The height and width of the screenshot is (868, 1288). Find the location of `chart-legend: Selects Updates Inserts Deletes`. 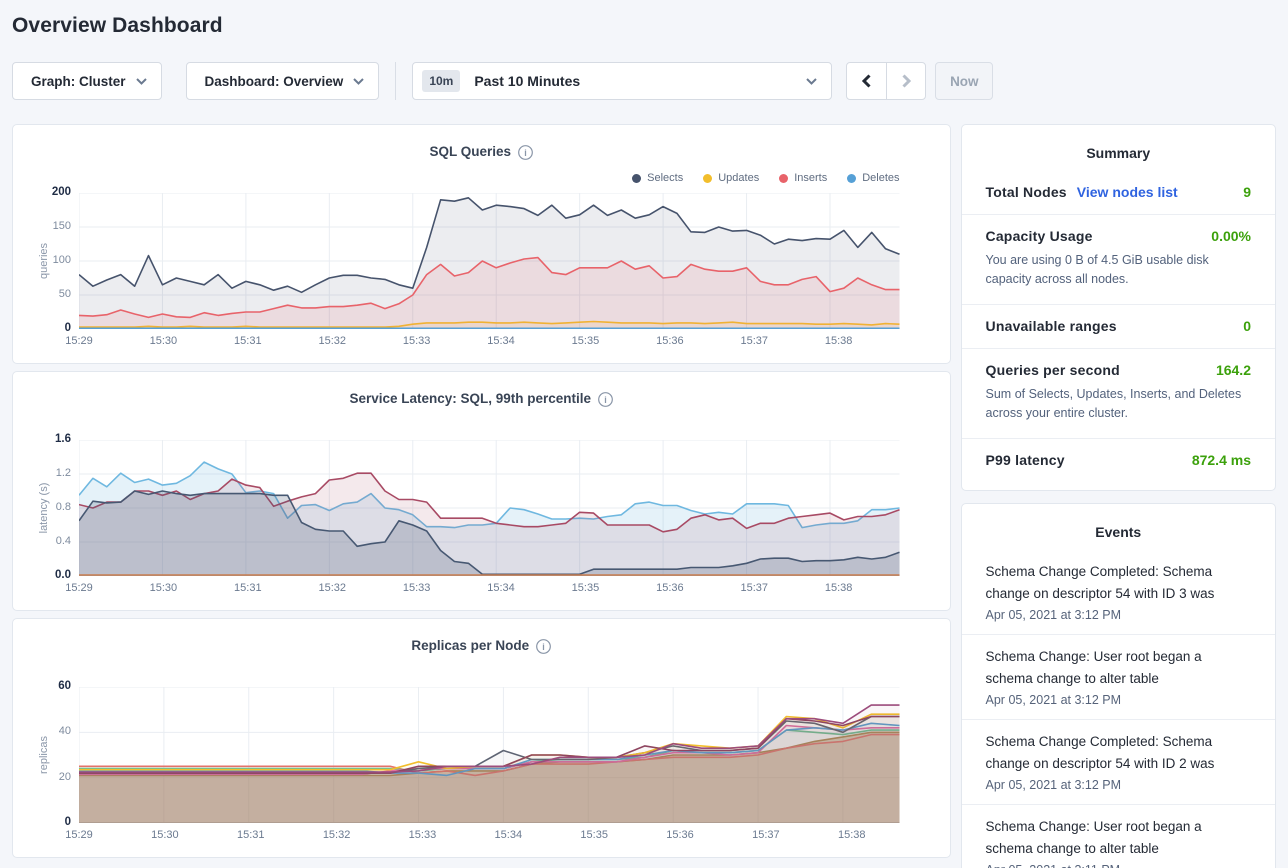

chart-legend: Selects Updates Inserts Deletes is located at coordinates (766, 178).